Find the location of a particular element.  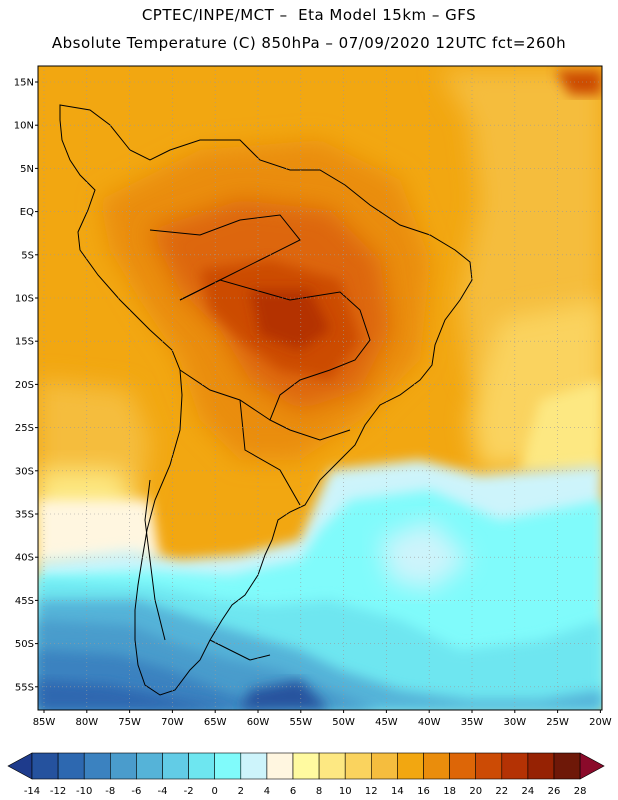

colorbar is located at coordinates (306, 766).